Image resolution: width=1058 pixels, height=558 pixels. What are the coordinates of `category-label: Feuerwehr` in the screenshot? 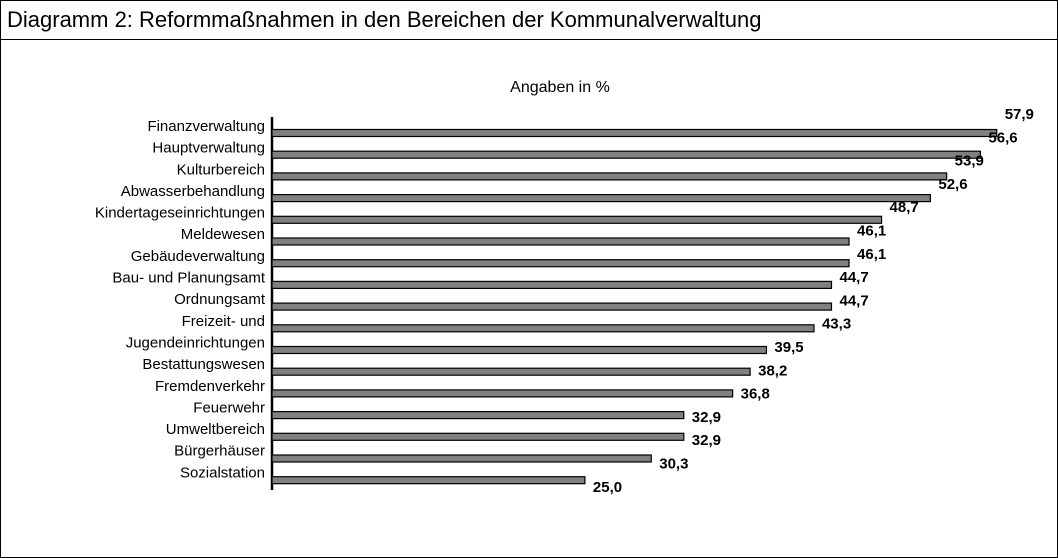 It's located at (229, 407).